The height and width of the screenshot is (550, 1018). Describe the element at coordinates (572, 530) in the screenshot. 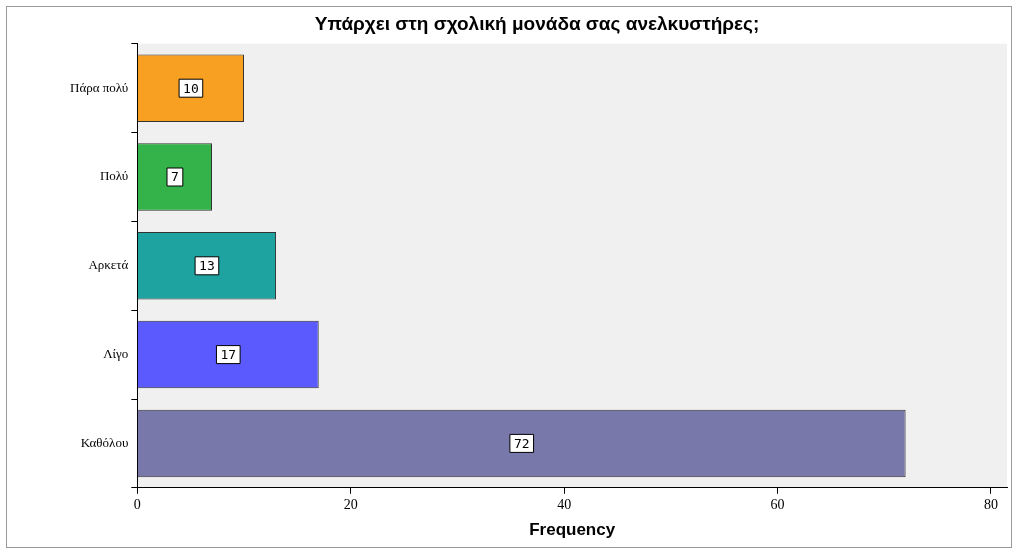

I see `x-axis-title: Frequency` at that location.